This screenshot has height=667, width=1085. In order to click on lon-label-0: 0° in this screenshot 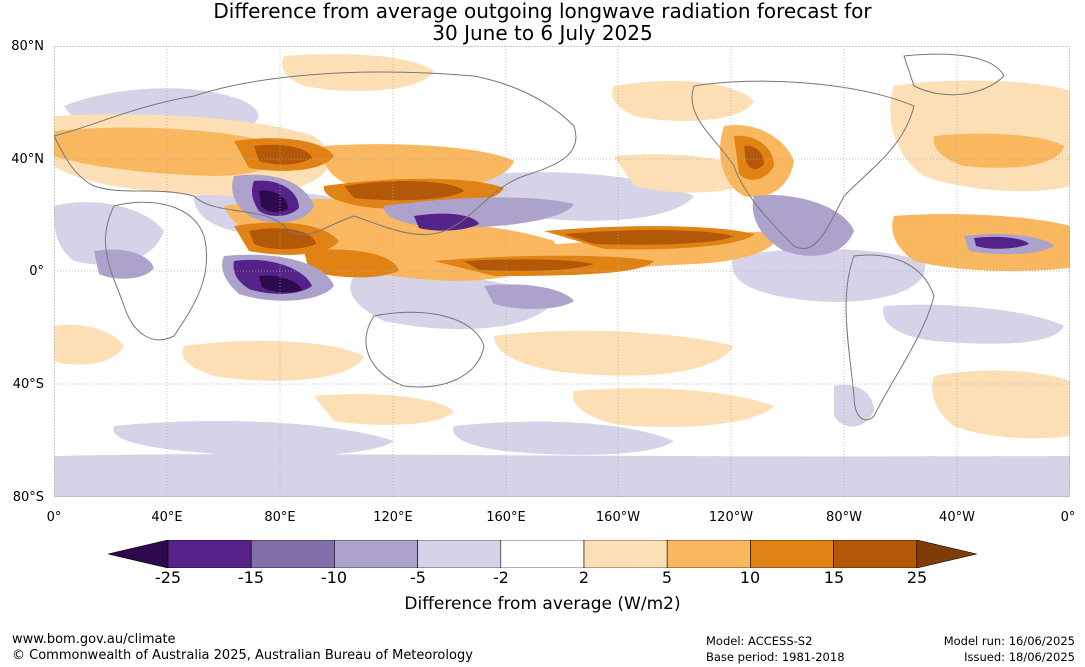, I will do `click(54, 517)`.